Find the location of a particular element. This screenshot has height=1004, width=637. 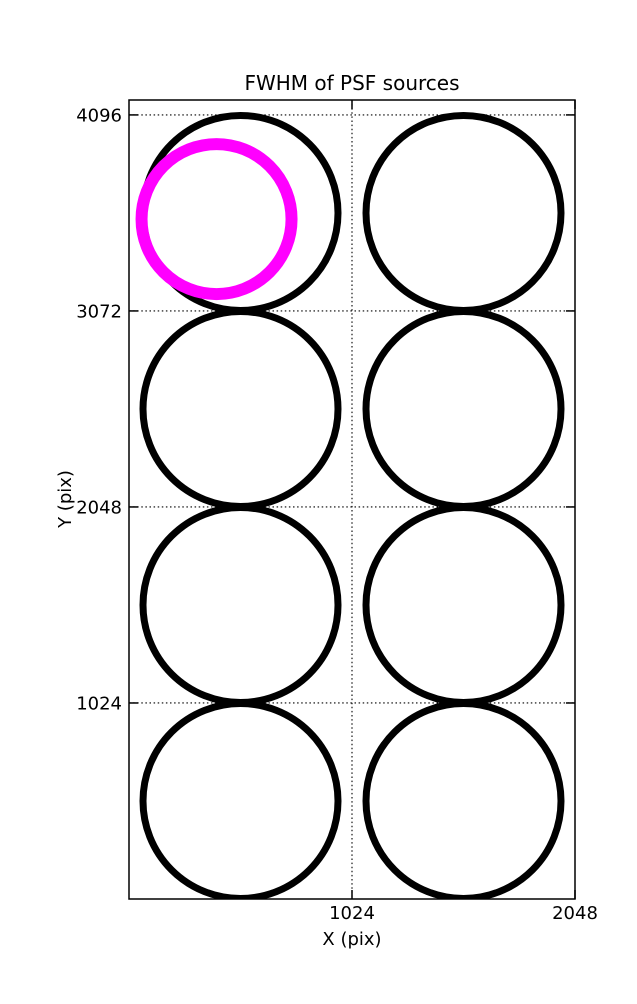

x-axis-label: X (pix) is located at coordinates (351, 939).